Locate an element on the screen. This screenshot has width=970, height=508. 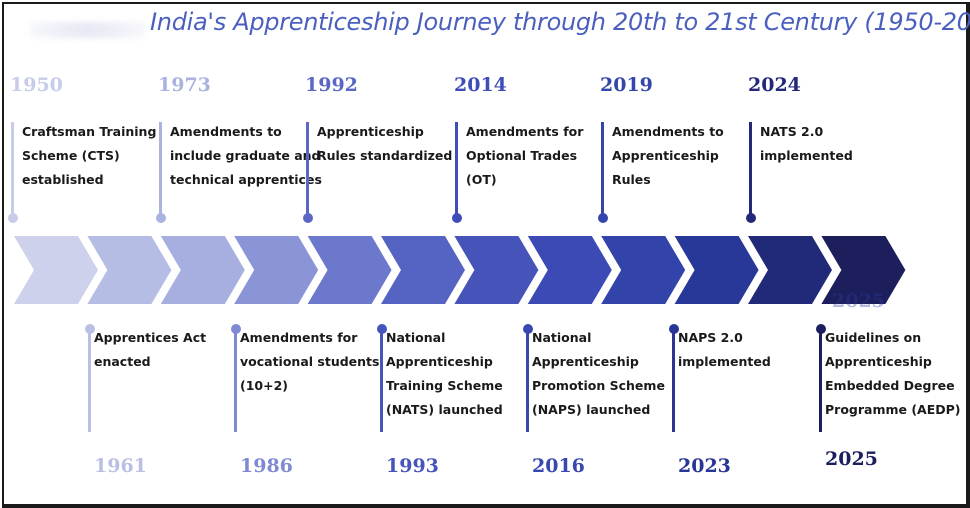
event-description-line: technical apprentices is located at coordinates (246, 179).